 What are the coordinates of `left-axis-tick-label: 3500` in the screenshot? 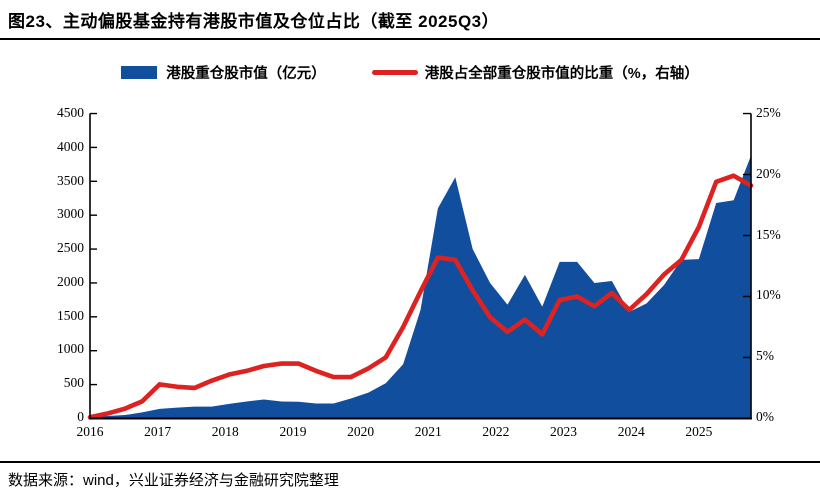 It's located at (70, 180).